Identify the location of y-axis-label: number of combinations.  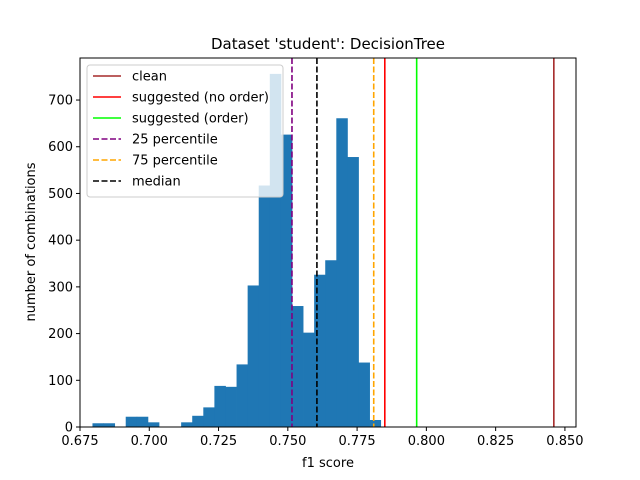
(31, 241).